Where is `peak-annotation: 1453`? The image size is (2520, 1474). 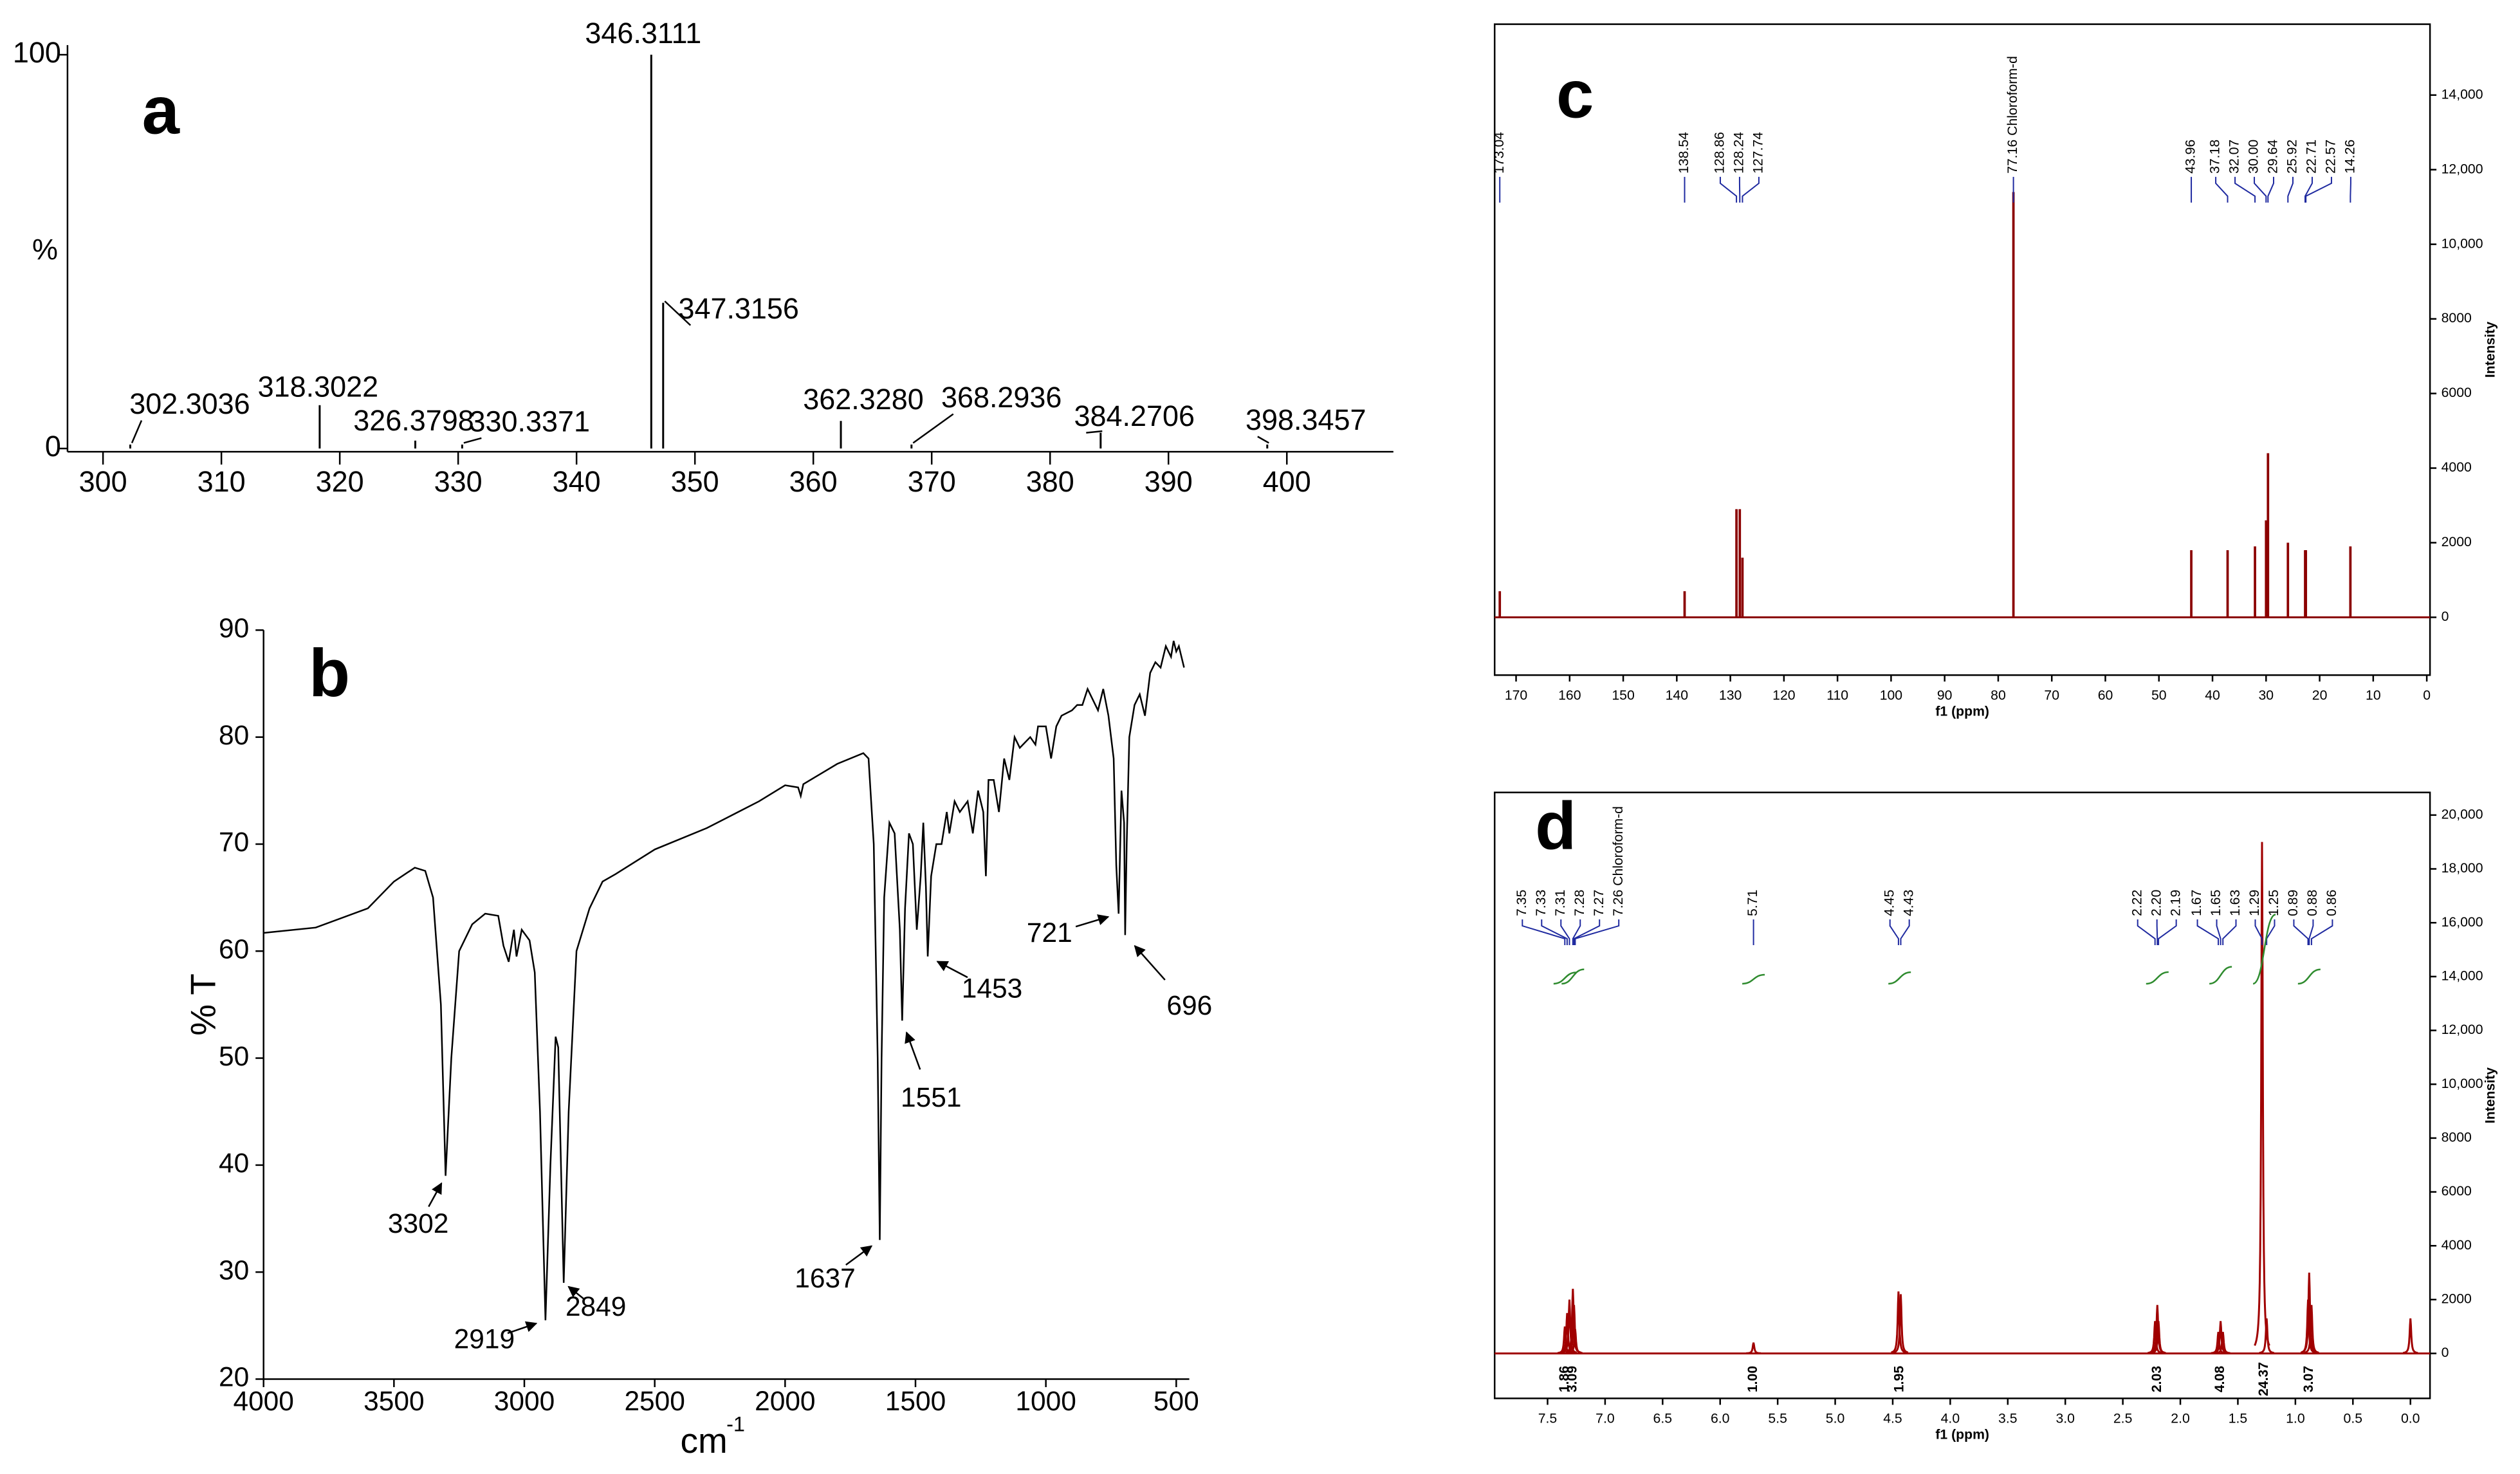
peak-annotation: 1453 is located at coordinates (992, 988).